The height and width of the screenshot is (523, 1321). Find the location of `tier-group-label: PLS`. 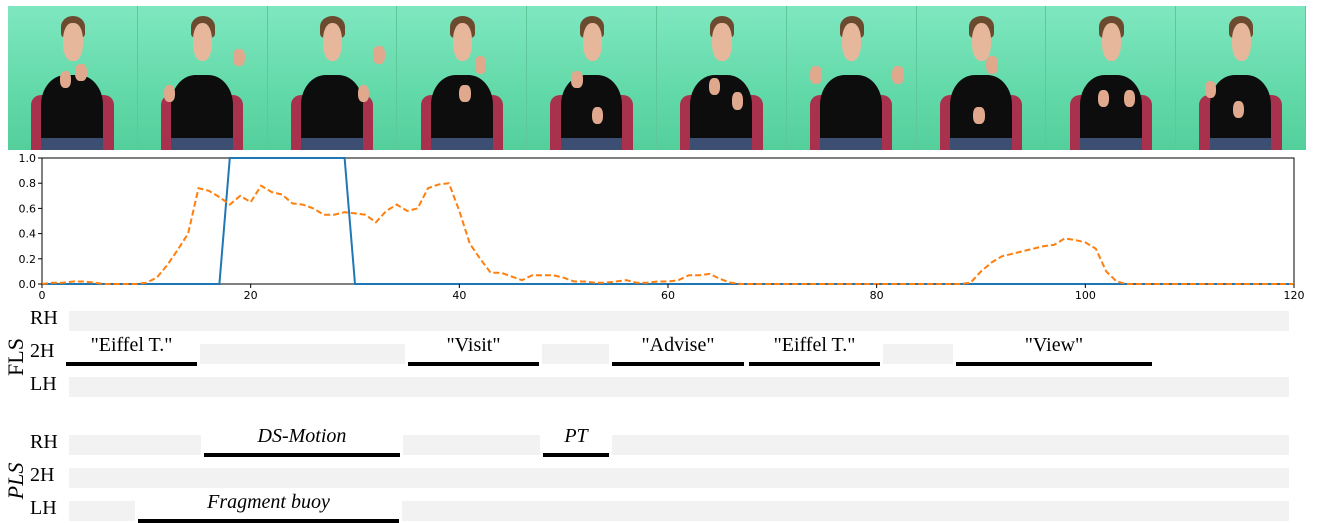

tier-group-label: PLS is located at coordinates (15, 481).